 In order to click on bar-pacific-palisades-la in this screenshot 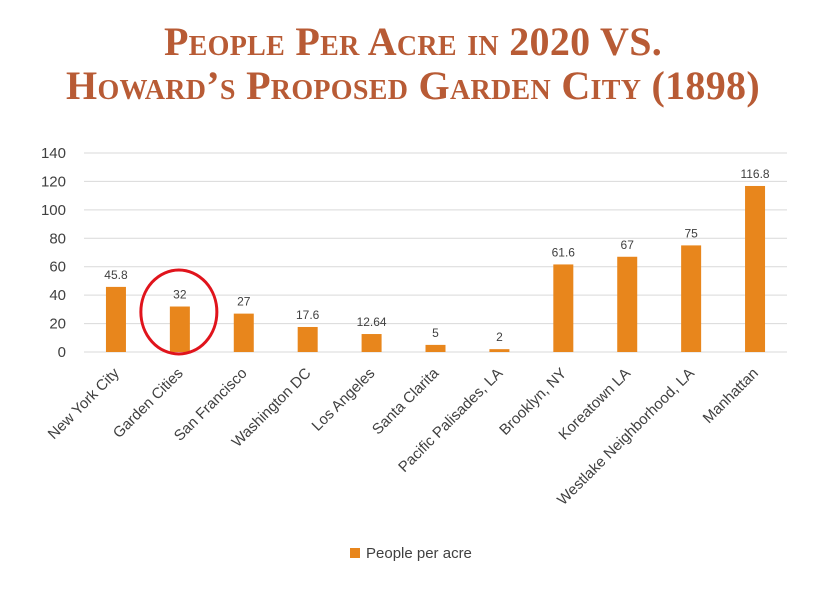, I will do `click(499, 350)`.